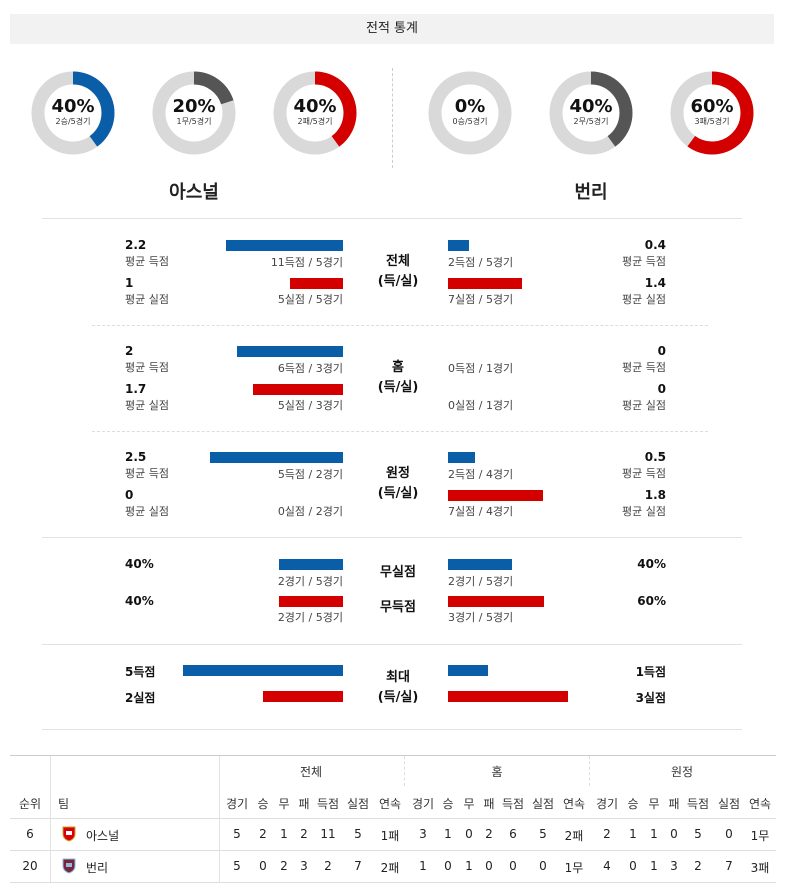 Image resolution: width=786 pixels, height=893 pixels. Describe the element at coordinates (140, 672) in the screenshot. I see `home-max-scored: 5득점` at that location.